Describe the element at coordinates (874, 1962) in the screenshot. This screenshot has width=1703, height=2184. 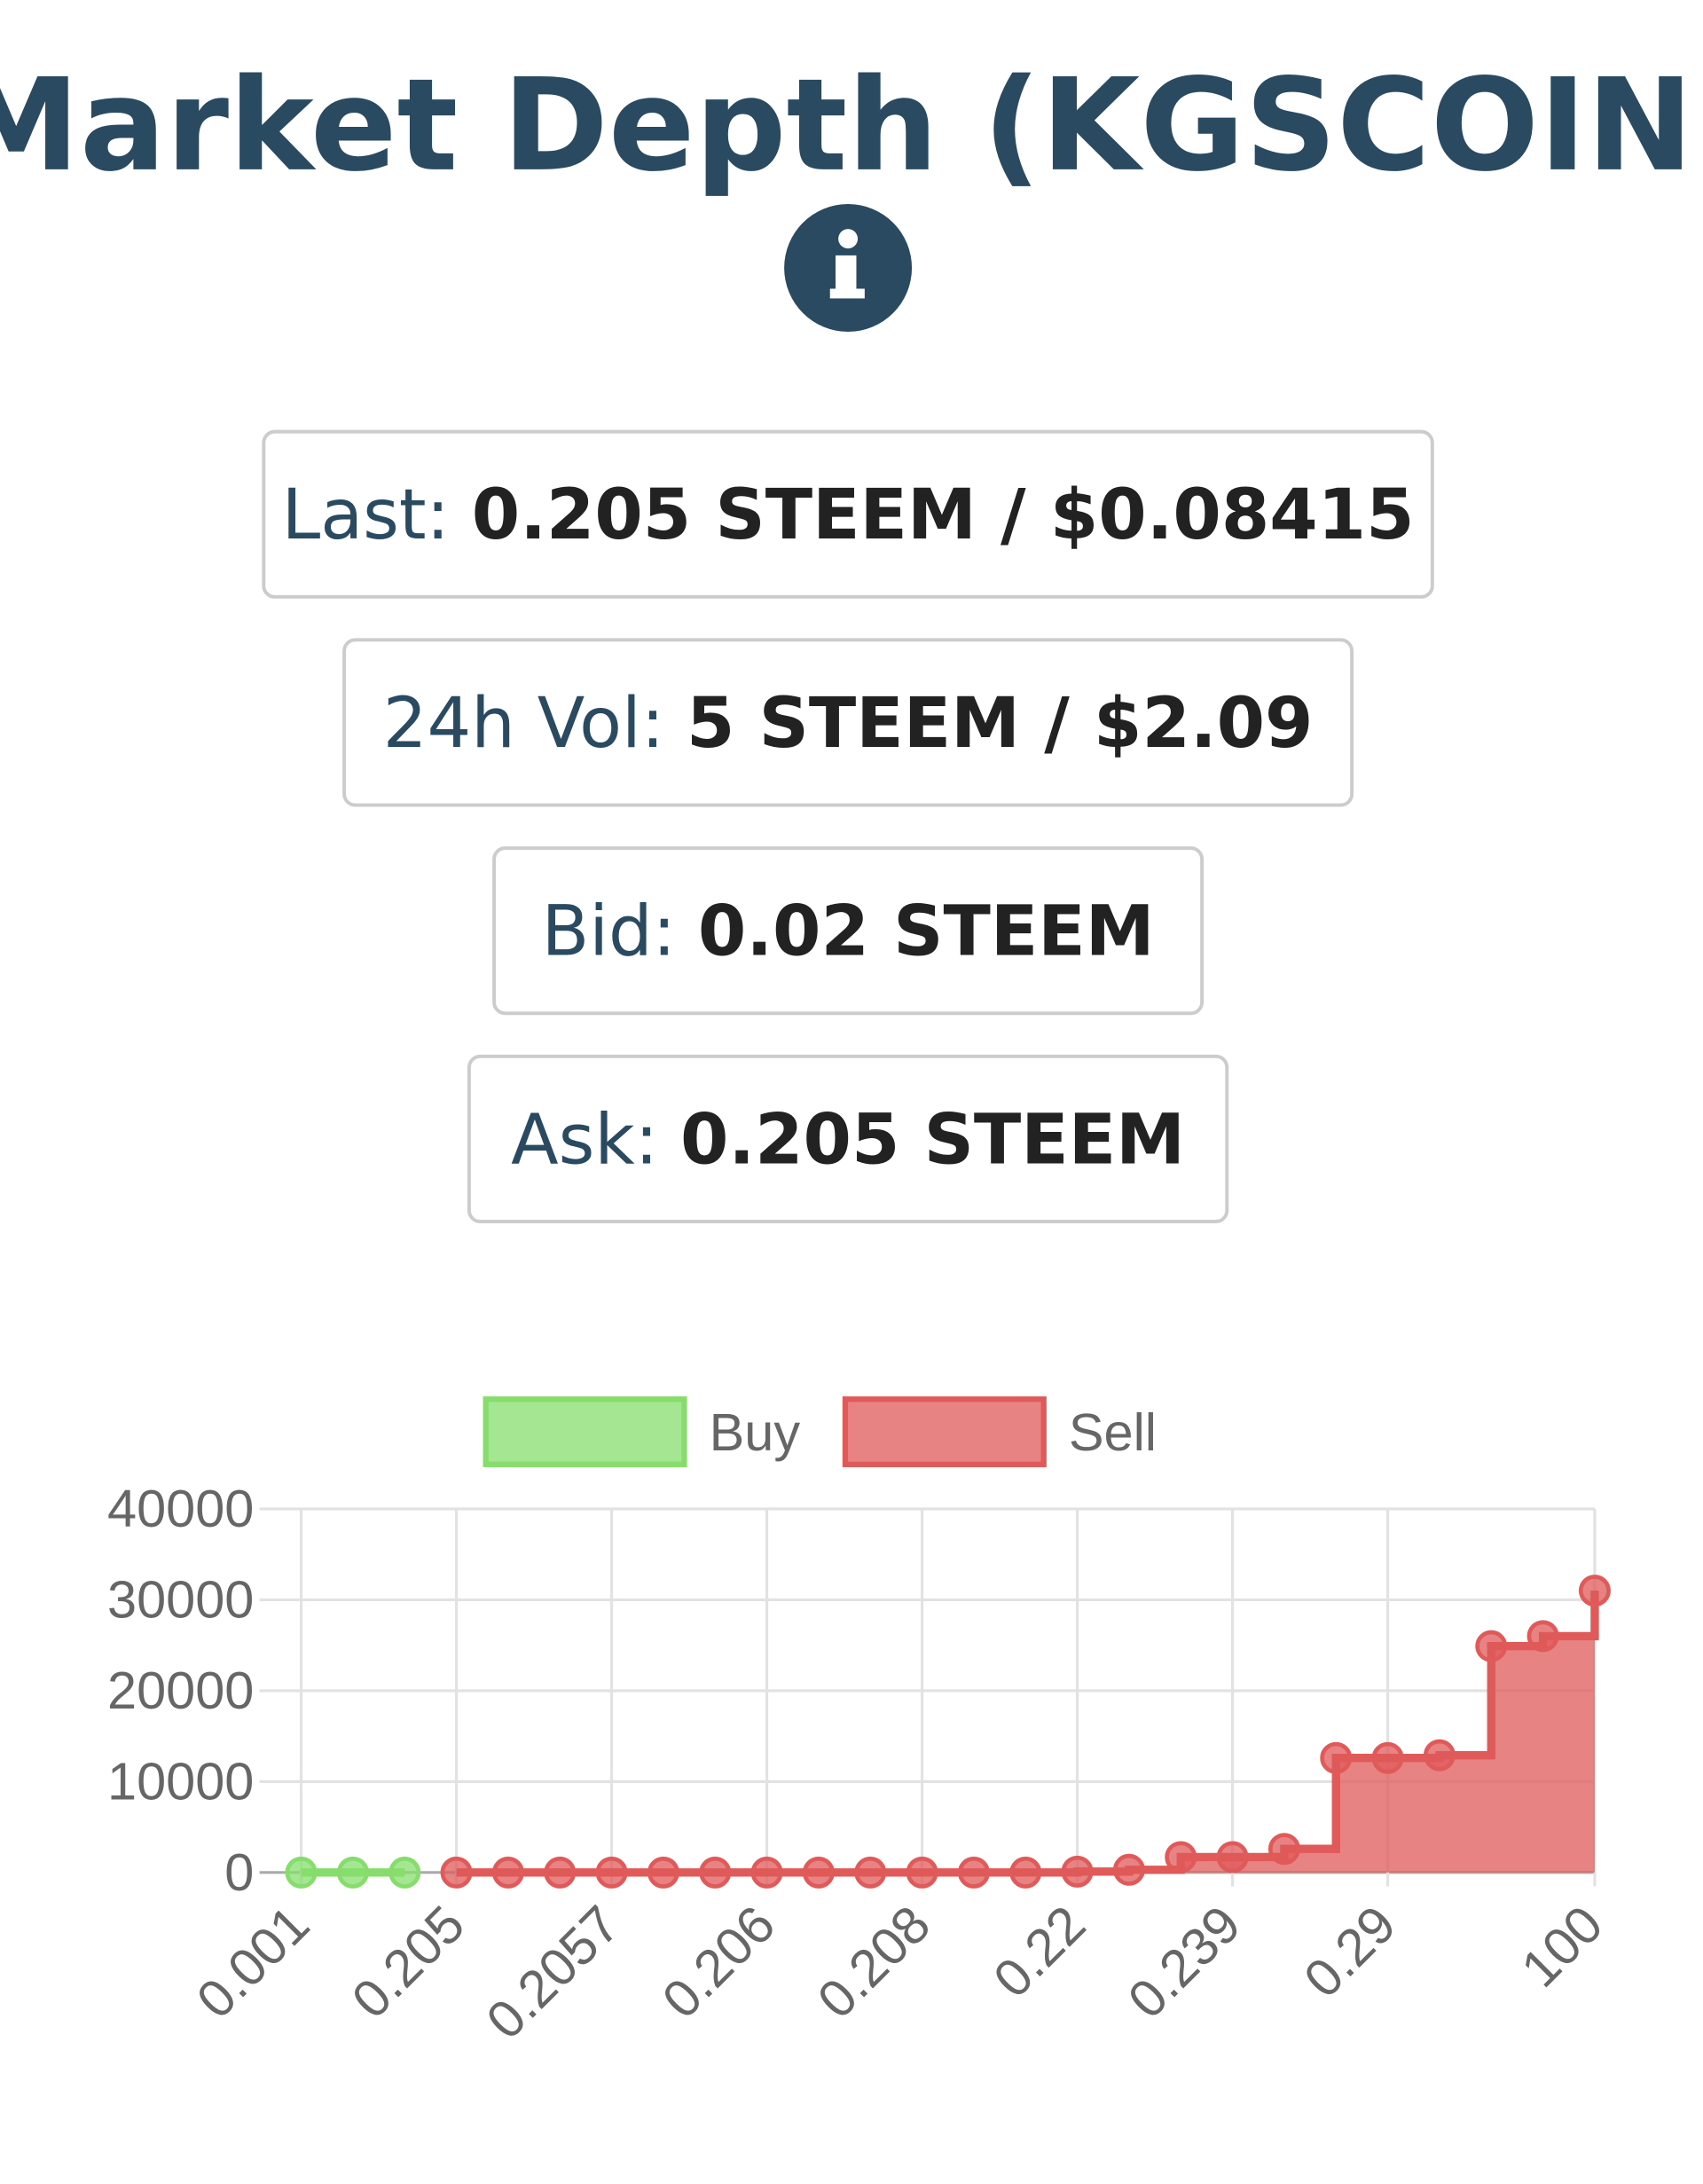
I see `x-tick-label: 0.208` at that location.